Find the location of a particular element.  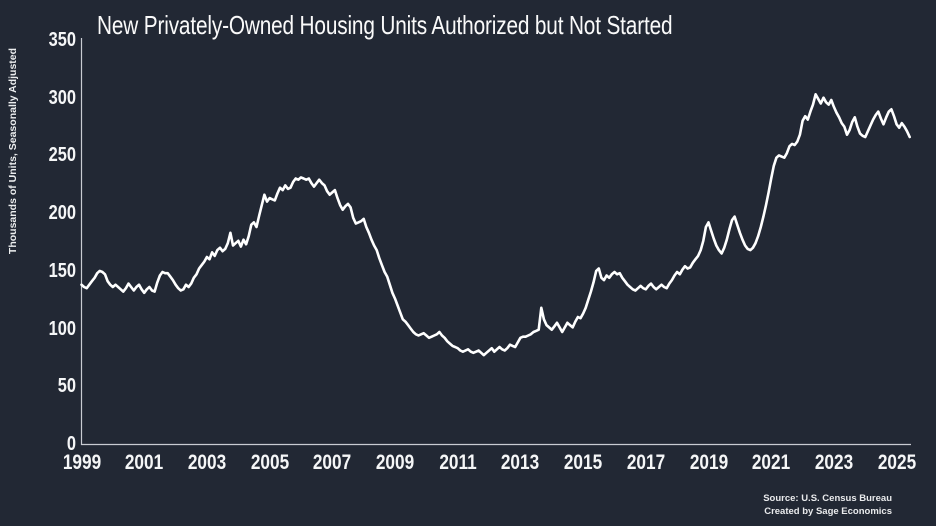

y-tick-label: 150 is located at coordinates (62, 270).